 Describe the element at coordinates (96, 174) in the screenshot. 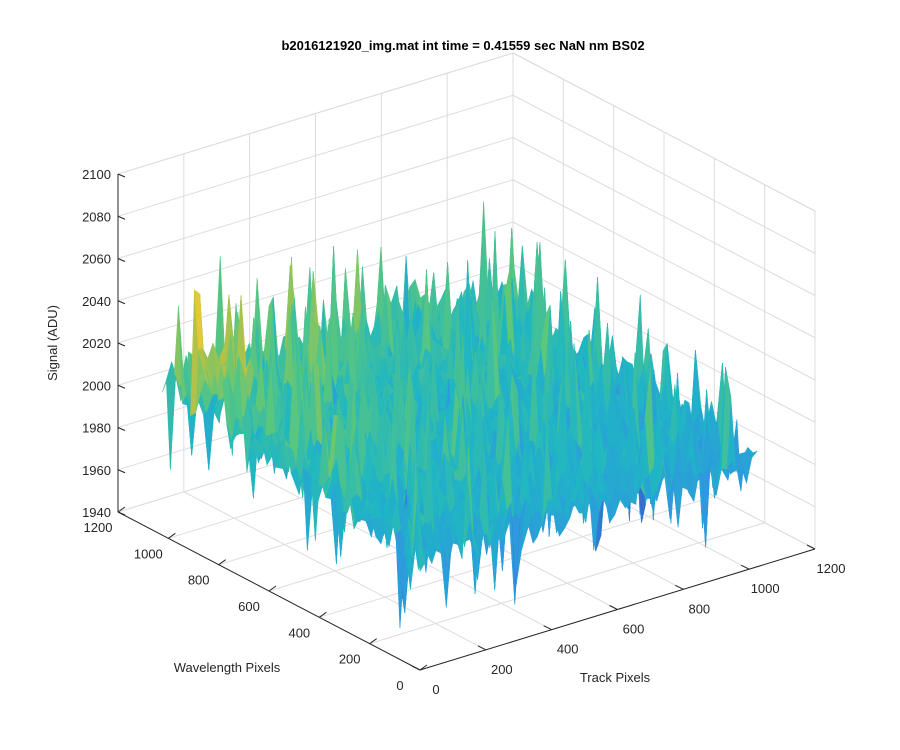

I see `z-tick-label: 2100` at that location.